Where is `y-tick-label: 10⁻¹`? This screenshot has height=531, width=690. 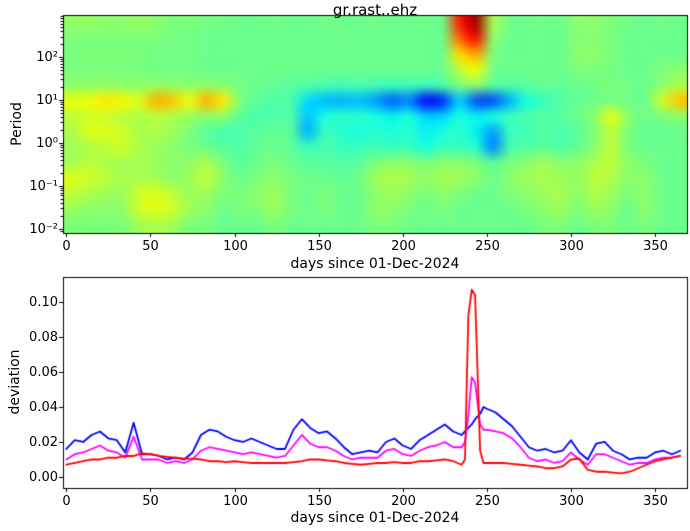
y-tick-label: 10⁻¹ is located at coordinates (43, 186).